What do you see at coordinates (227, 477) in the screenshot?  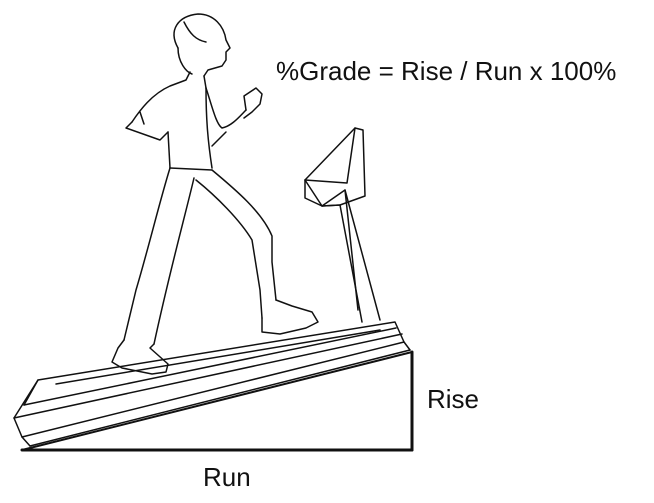 I see `run-label: Run` at bounding box center [227, 477].